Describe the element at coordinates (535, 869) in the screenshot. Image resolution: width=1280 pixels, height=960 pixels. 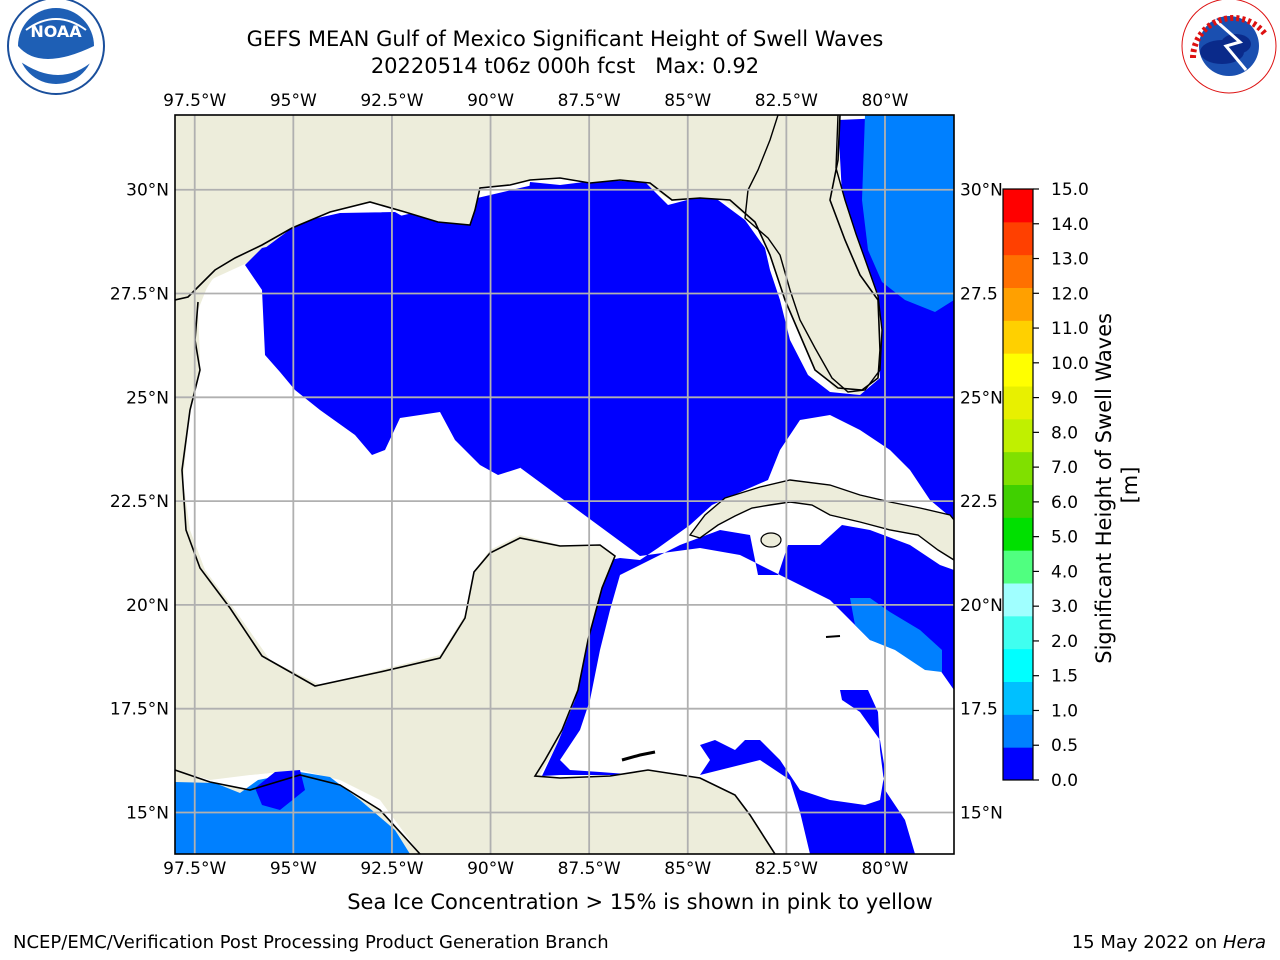
I see `lon-ticks-bottom: 97.5°W 95°W 92.5°W 90°W 87.5°W 85°W 82.5°W 80°W` at that location.